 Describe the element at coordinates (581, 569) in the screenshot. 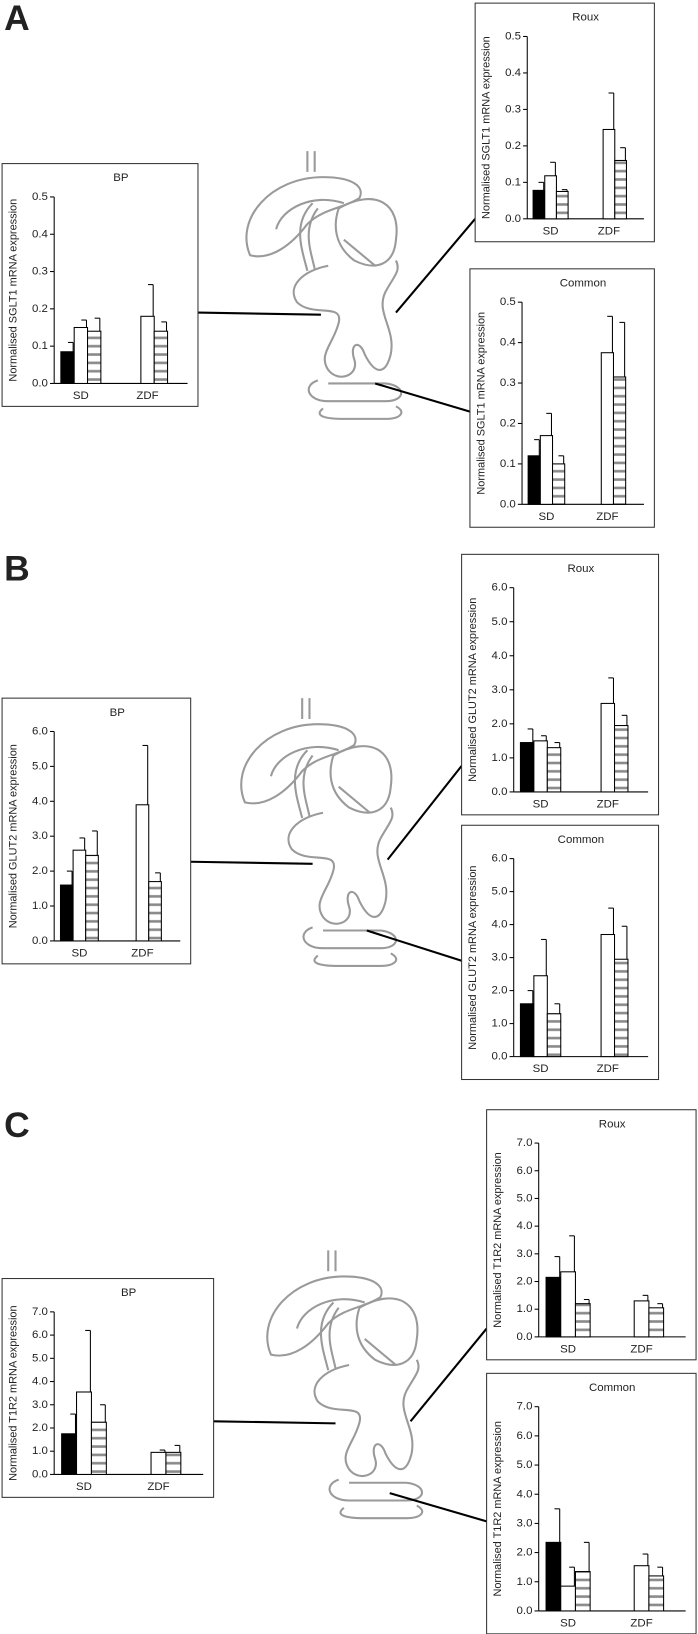

I see `chart-title: Roux` at that location.